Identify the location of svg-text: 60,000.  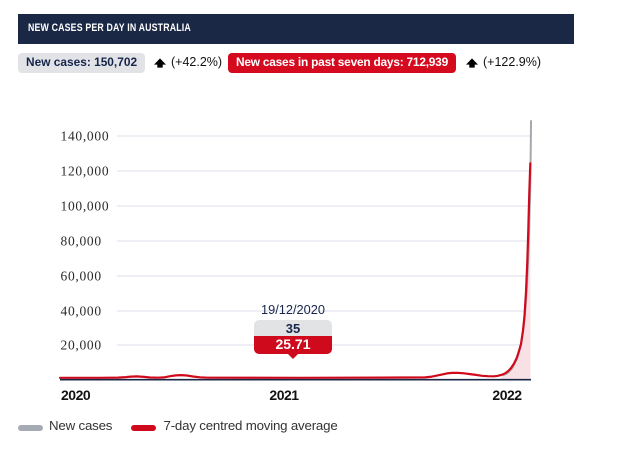
(81, 276).